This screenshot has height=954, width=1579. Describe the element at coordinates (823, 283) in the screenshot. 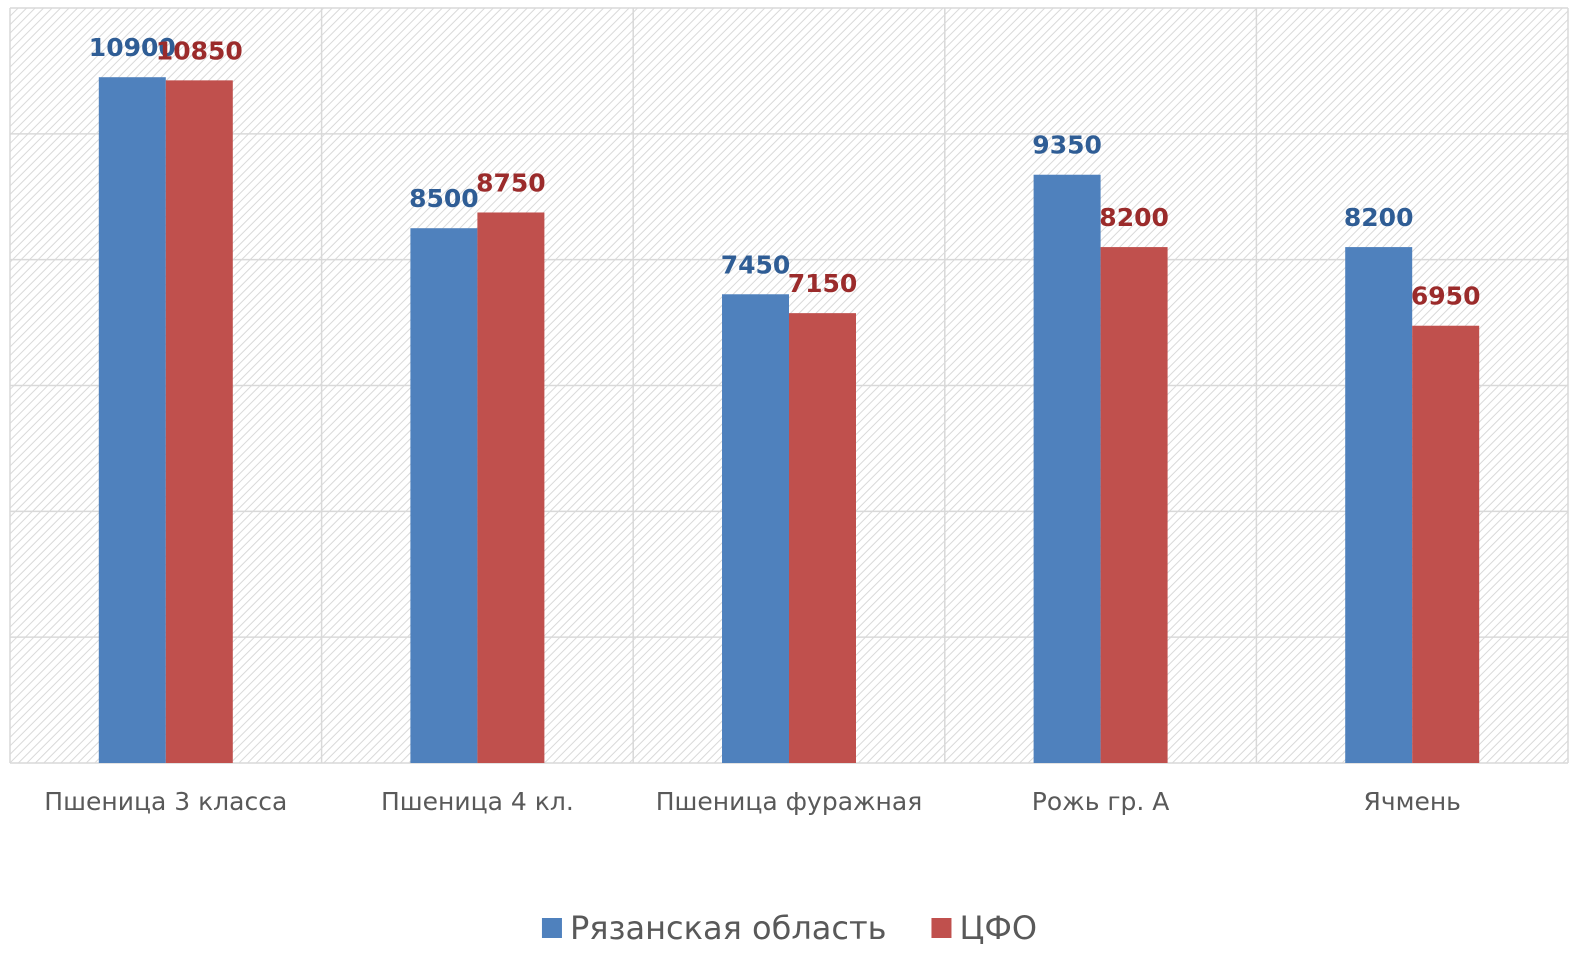

I see `data-label: 7150` at that location.